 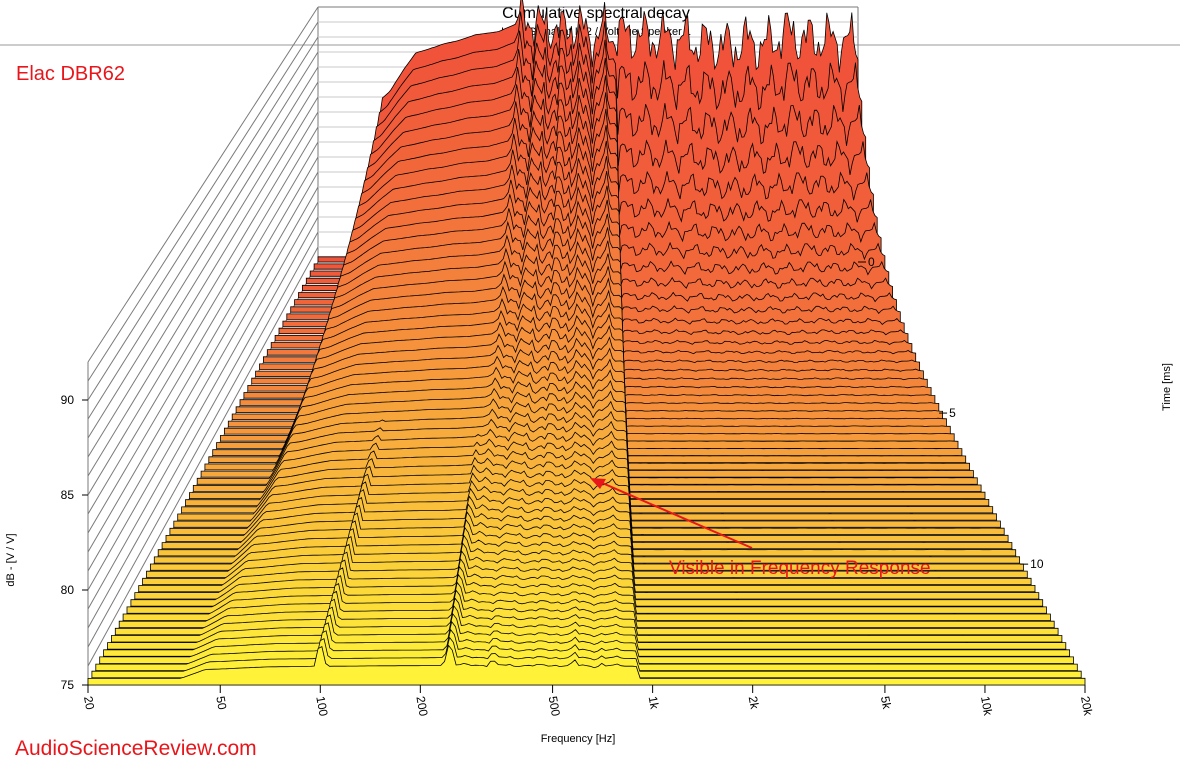 What do you see at coordinates (74, 542) in the screenshot?
I see `y-axis-ticks: 75 80 85 90` at bounding box center [74, 542].